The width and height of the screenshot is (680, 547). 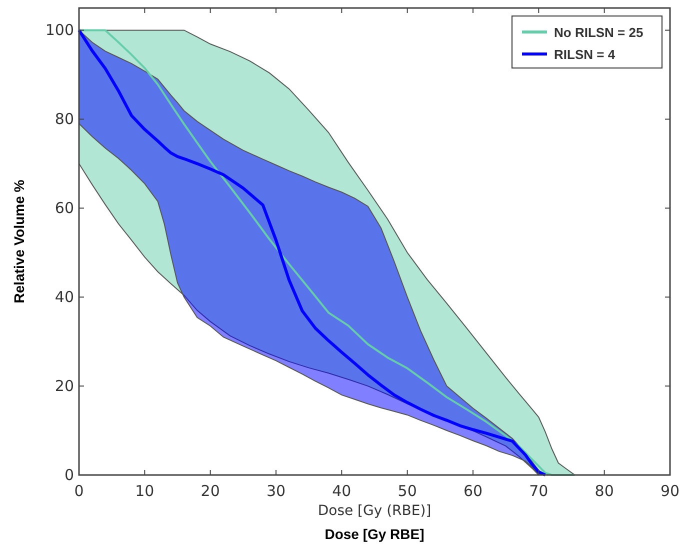 What do you see at coordinates (407, 491) in the screenshot?
I see `x-tick-label: 50` at bounding box center [407, 491].